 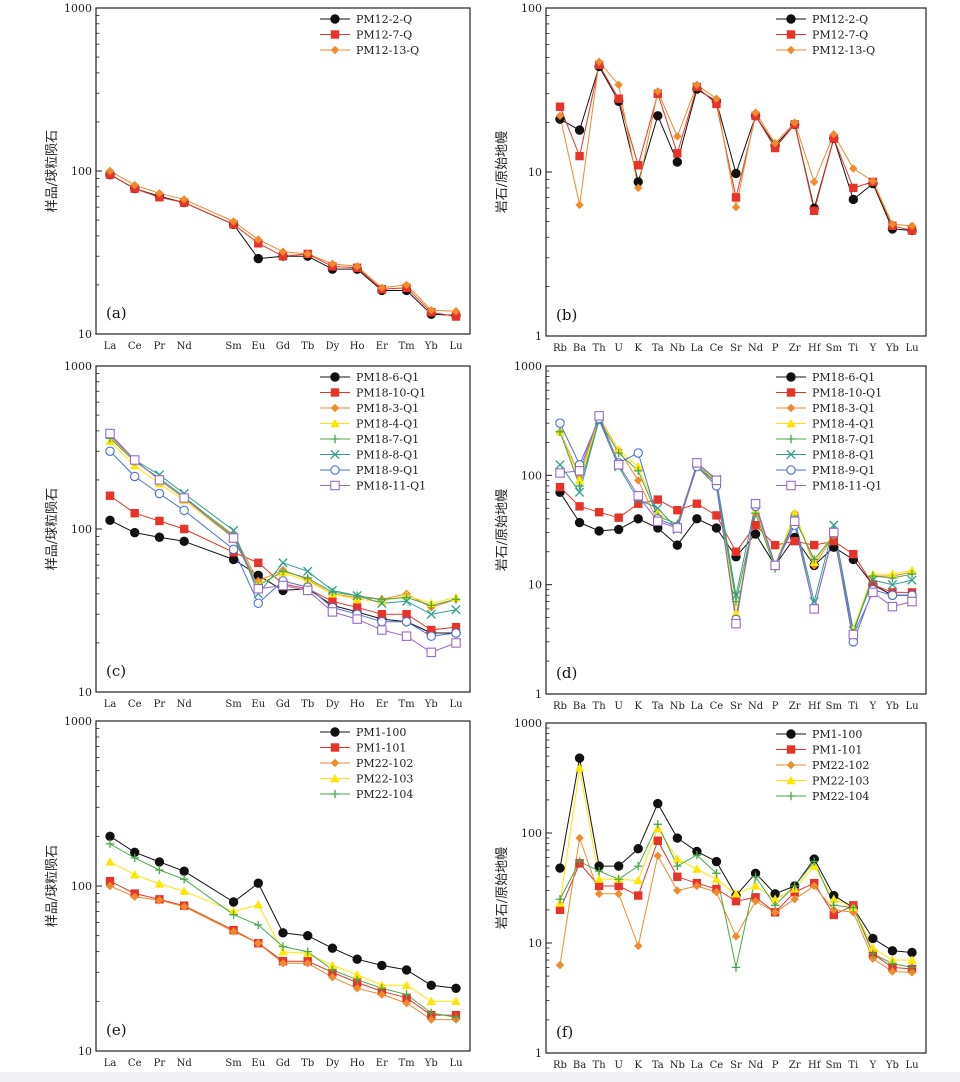 I want to click on x-tick-label: Gd, so click(x=283, y=346).